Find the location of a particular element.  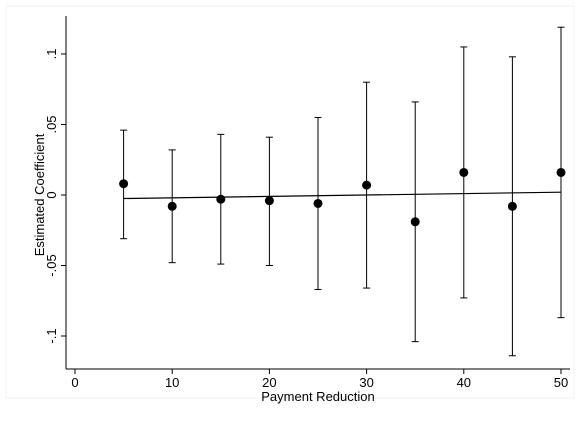

x-tick-label: 0 is located at coordinates (74, 382).